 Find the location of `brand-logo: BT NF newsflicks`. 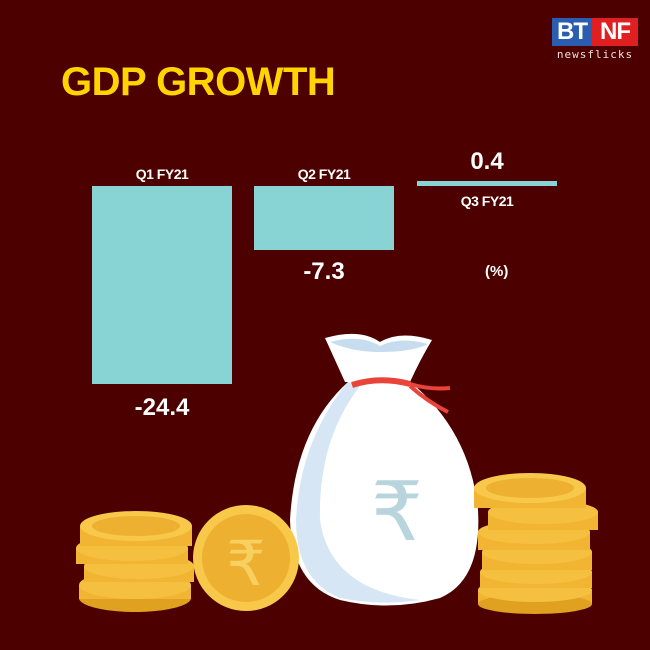

brand-logo: BT NF newsflicks is located at coordinates (595, 39).